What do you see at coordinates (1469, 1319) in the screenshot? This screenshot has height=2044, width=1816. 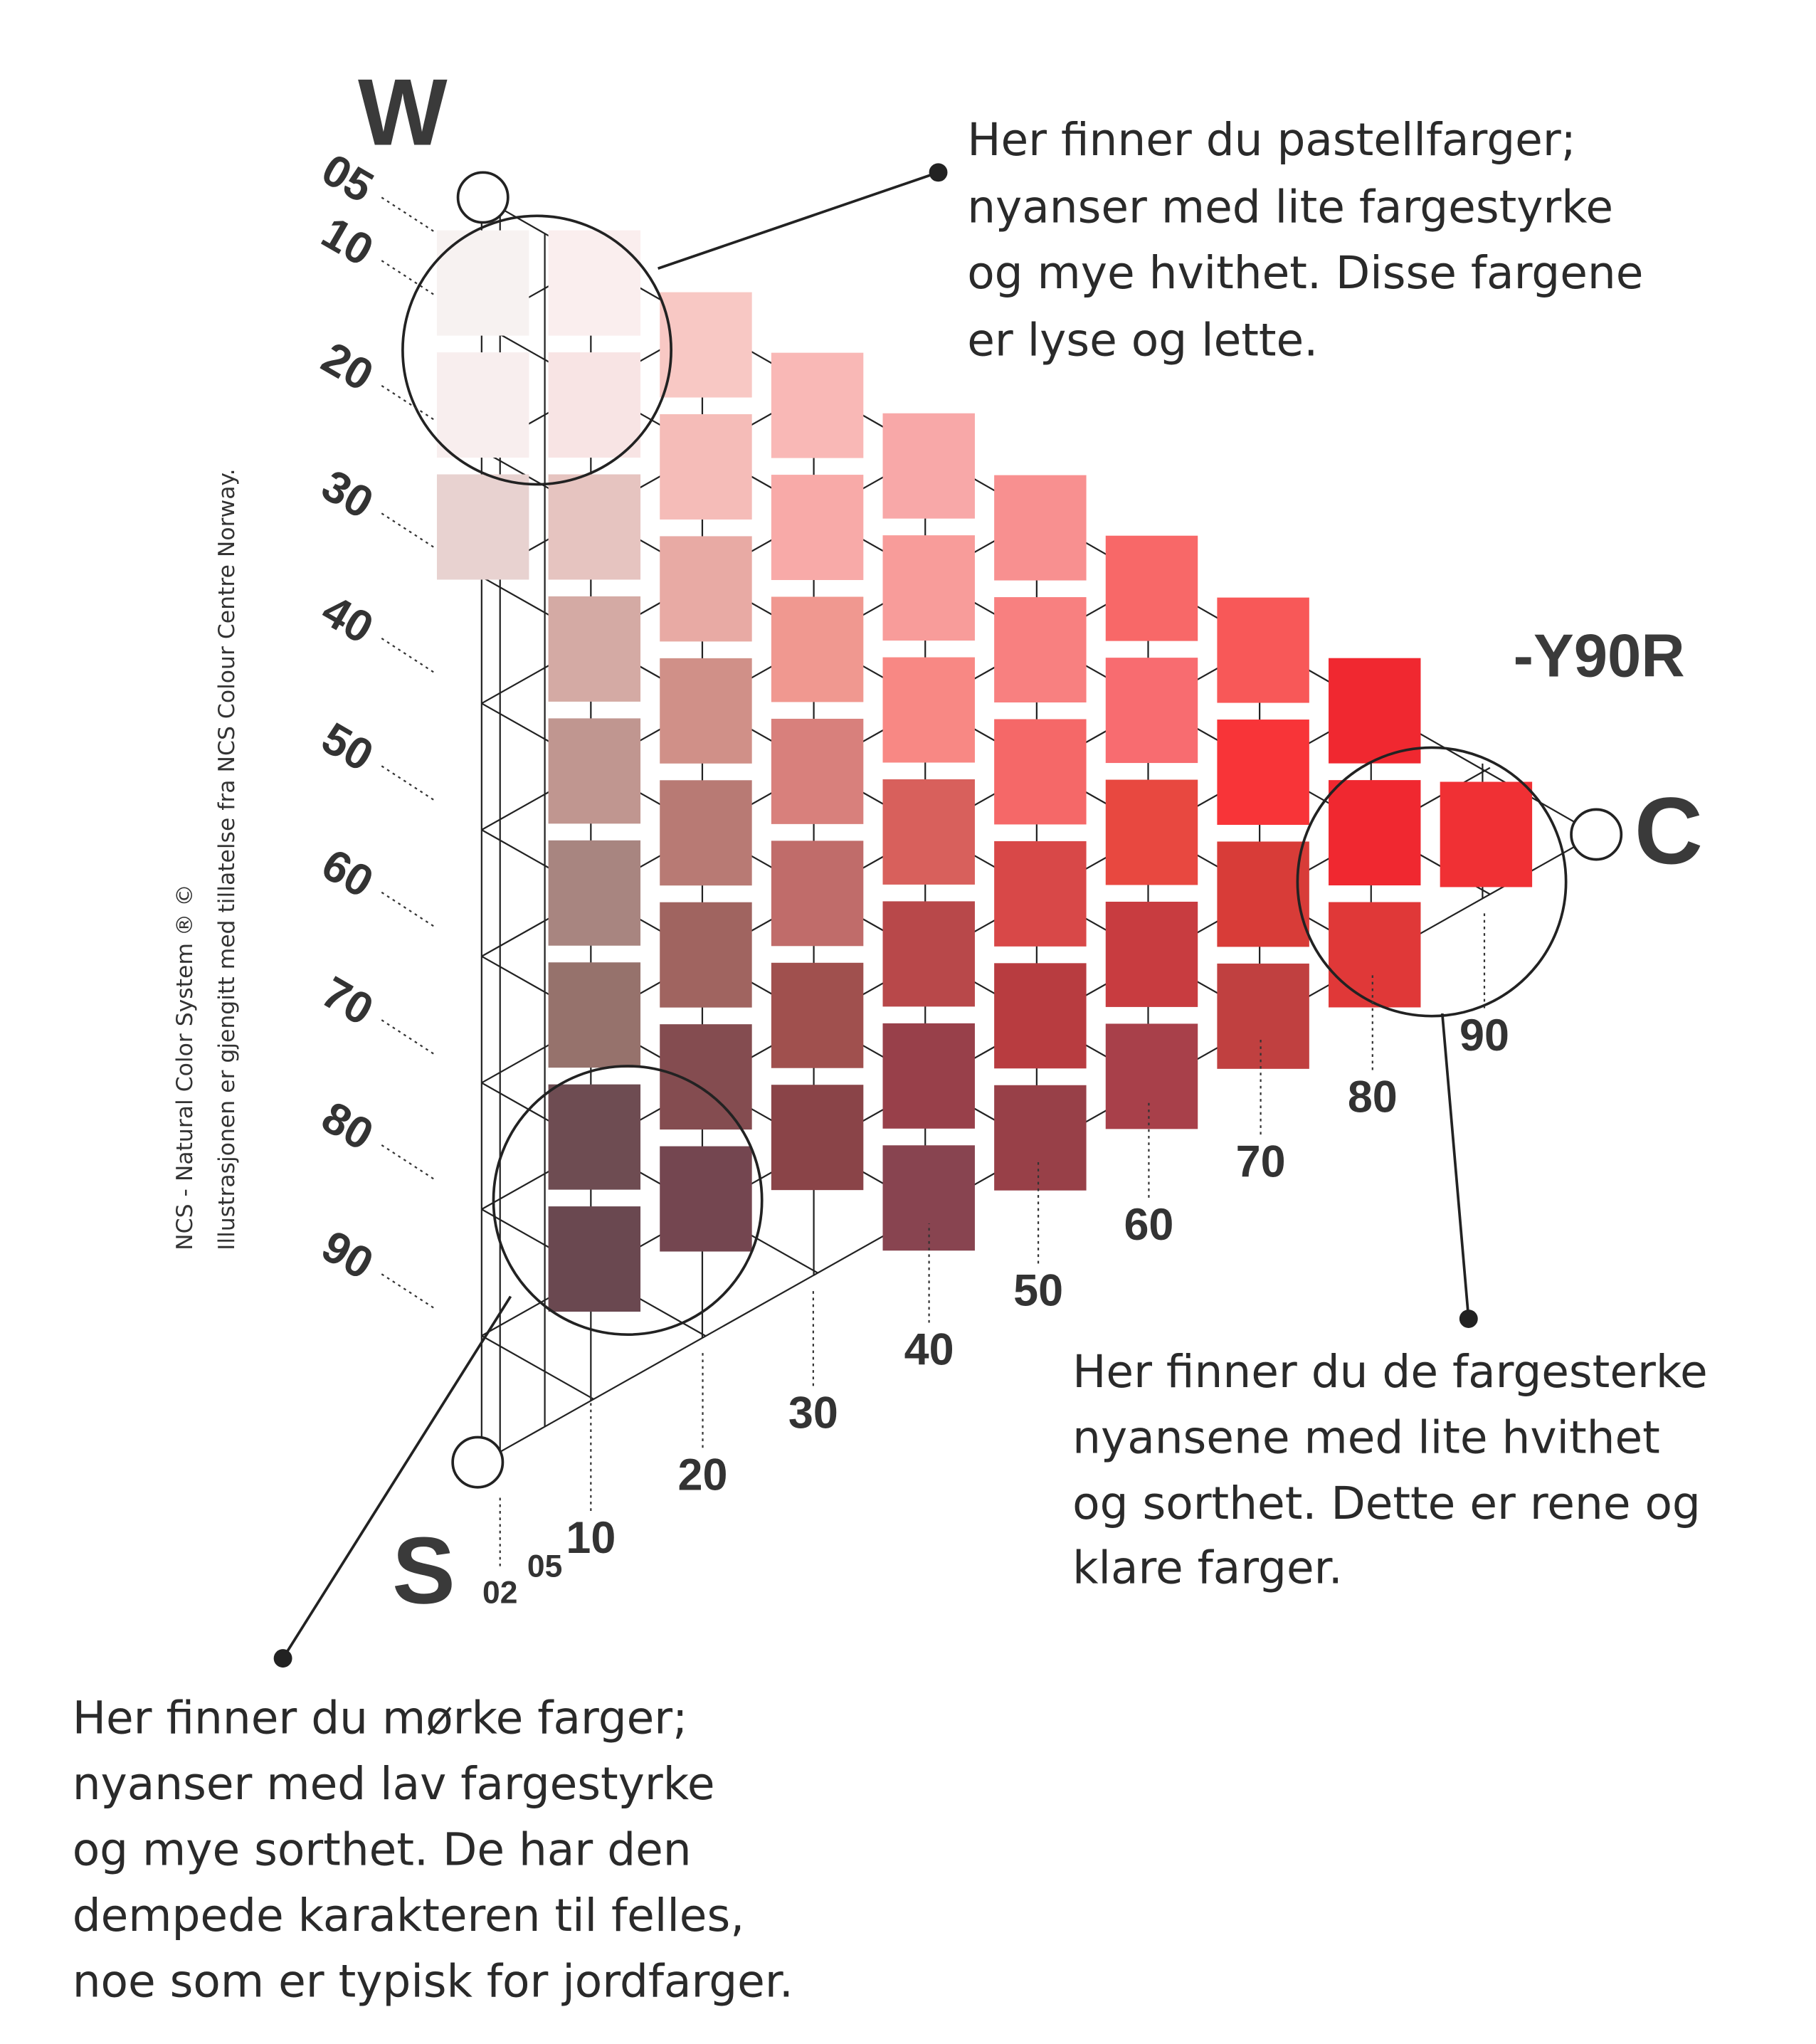 I see `strong-callout-dot` at bounding box center [1469, 1319].